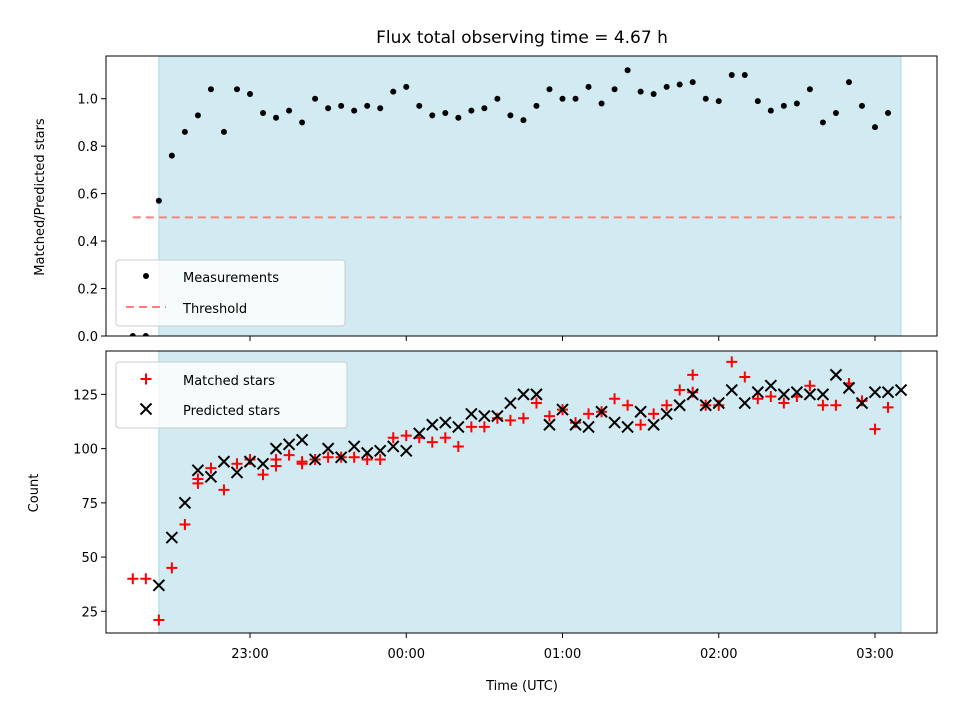  Describe the element at coordinates (229, 381) in the screenshot. I see `legend-matched-label: Matched stars` at that location.